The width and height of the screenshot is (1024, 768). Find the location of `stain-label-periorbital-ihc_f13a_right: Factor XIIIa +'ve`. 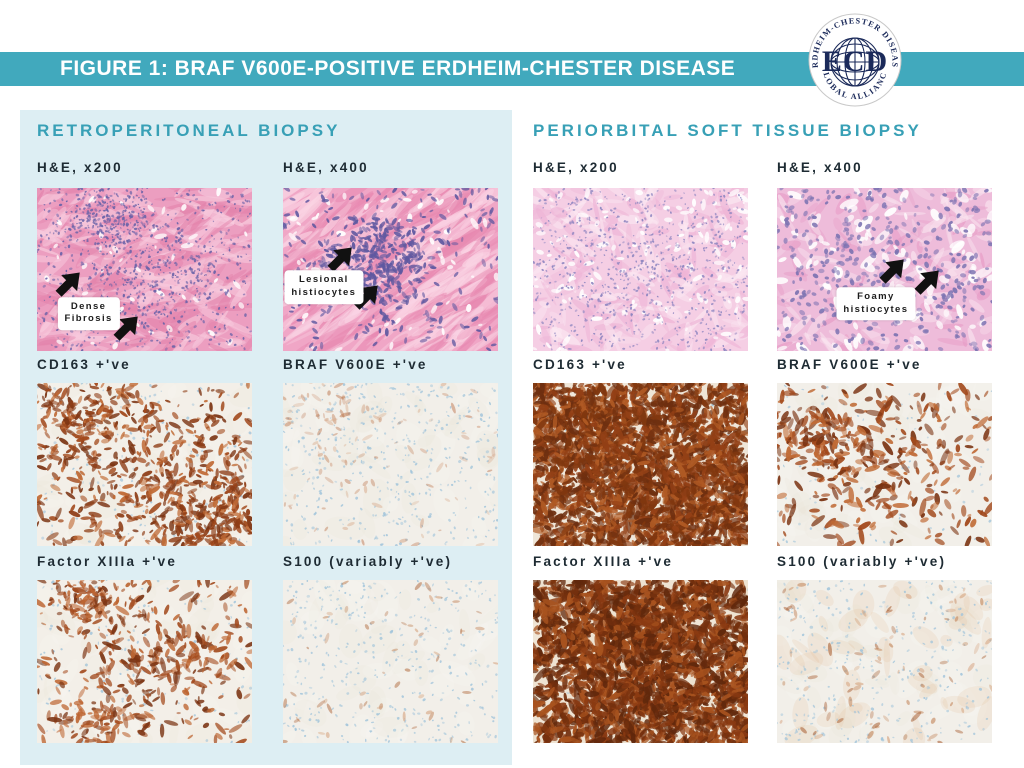

stain-label-periorbital-ihc_f13a_right: Factor XIIIa +'ve is located at coordinates (603, 561).